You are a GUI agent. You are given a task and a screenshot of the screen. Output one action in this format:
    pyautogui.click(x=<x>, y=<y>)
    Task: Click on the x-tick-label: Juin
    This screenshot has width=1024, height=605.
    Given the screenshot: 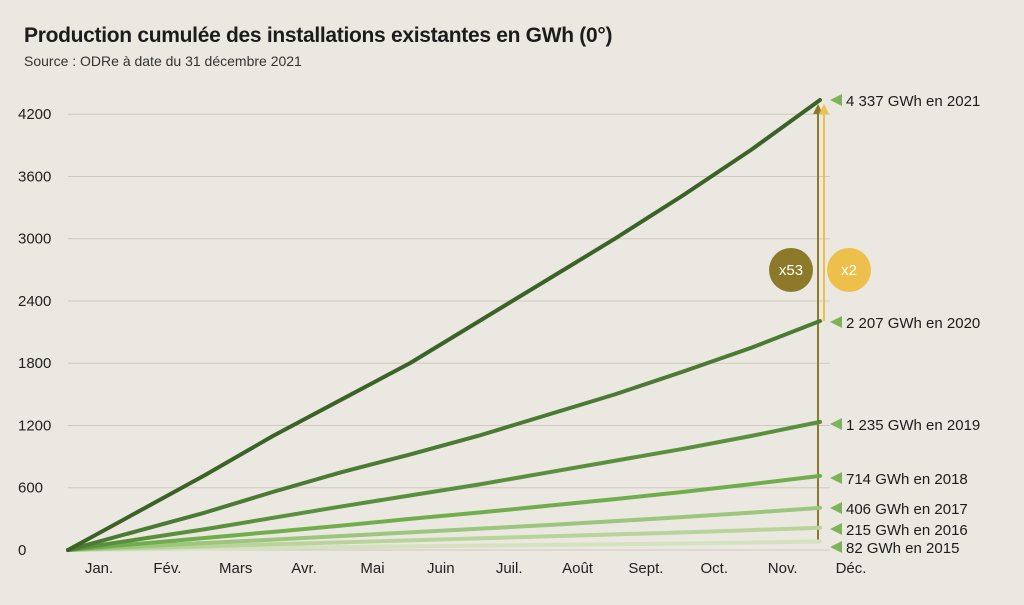 What is the action you would take?
    pyautogui.click(x=441, y=568)
    